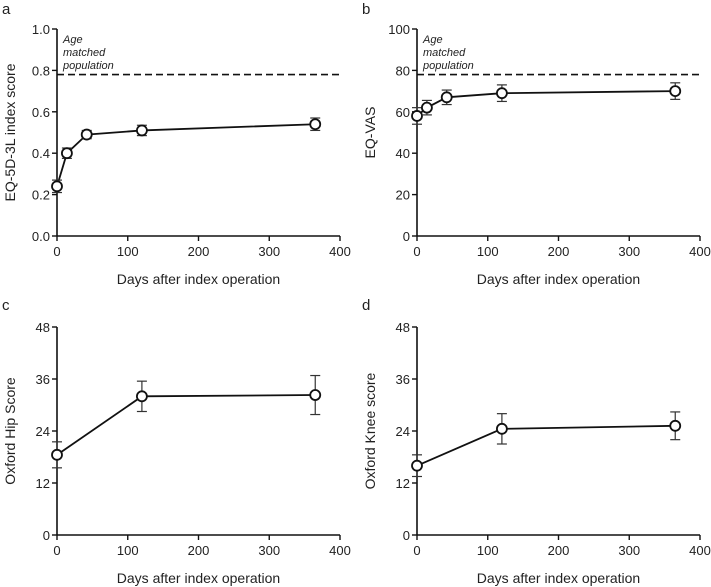  Describe the element at coordinates (41, 29) in the screenshot. I see `y-tick-label: 1.0` at that location.